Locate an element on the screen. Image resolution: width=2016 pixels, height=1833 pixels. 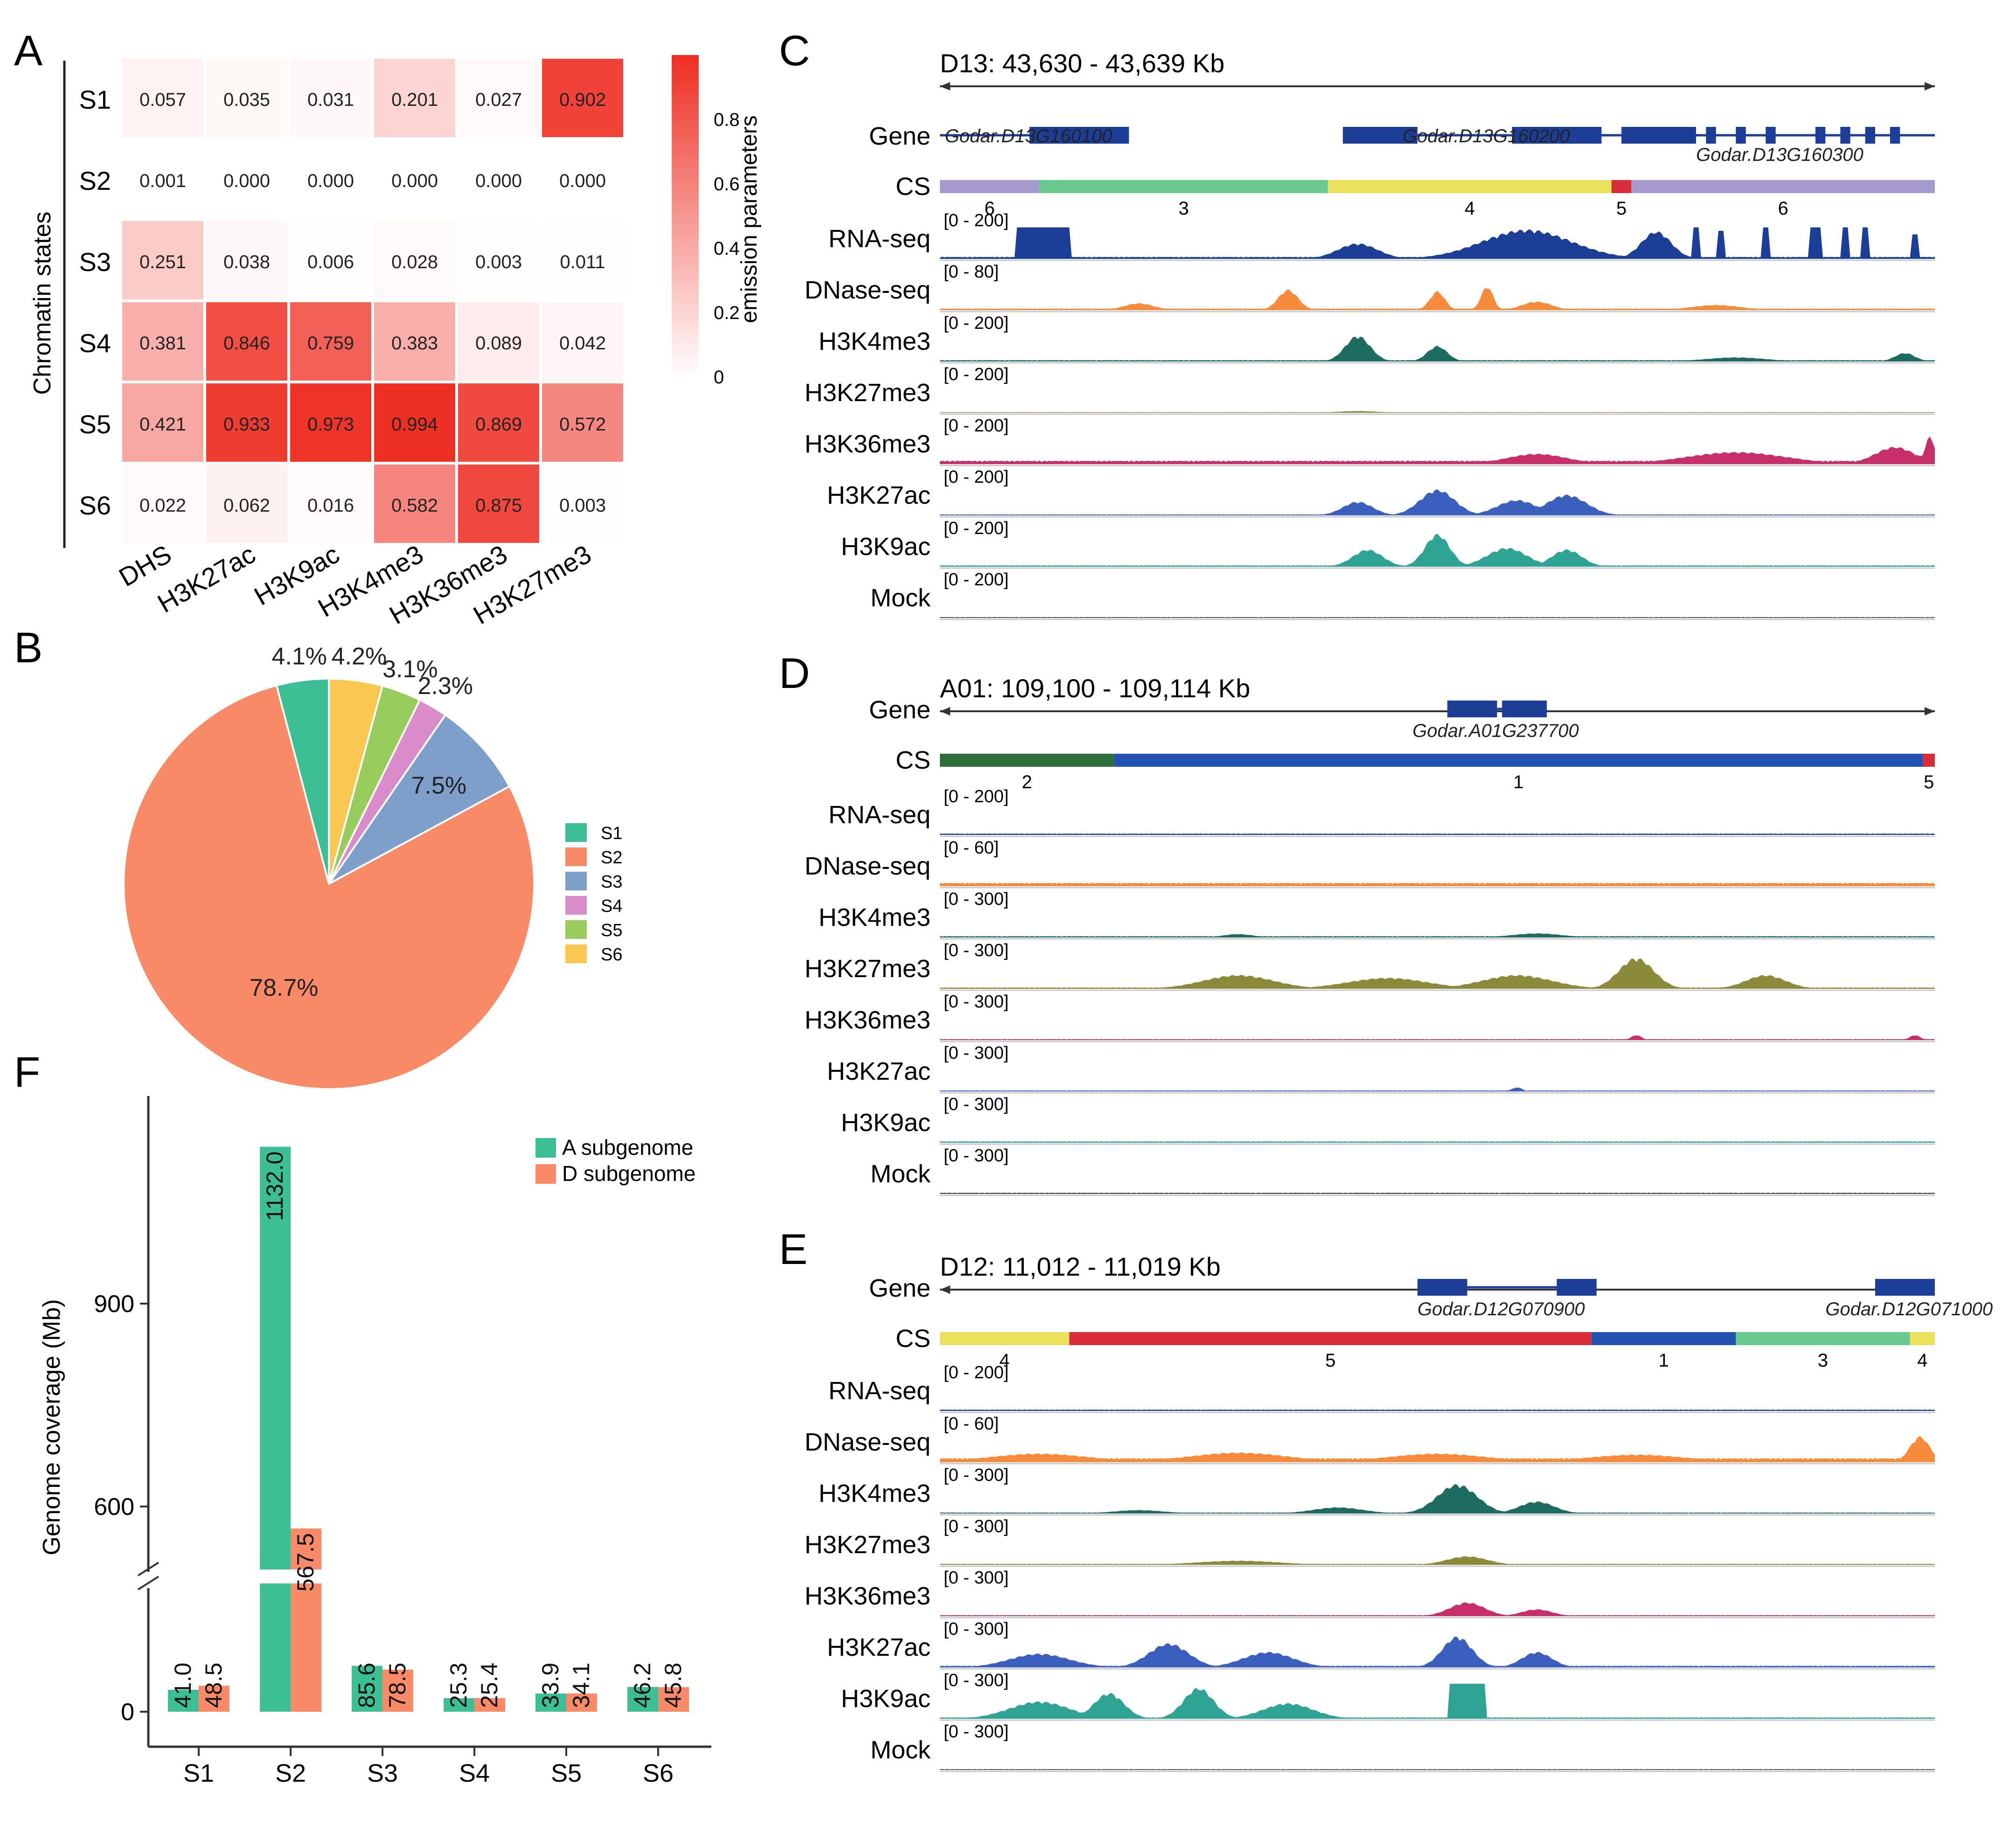
bar-value-label: 25.4 is located at coordinates (489, 1685).